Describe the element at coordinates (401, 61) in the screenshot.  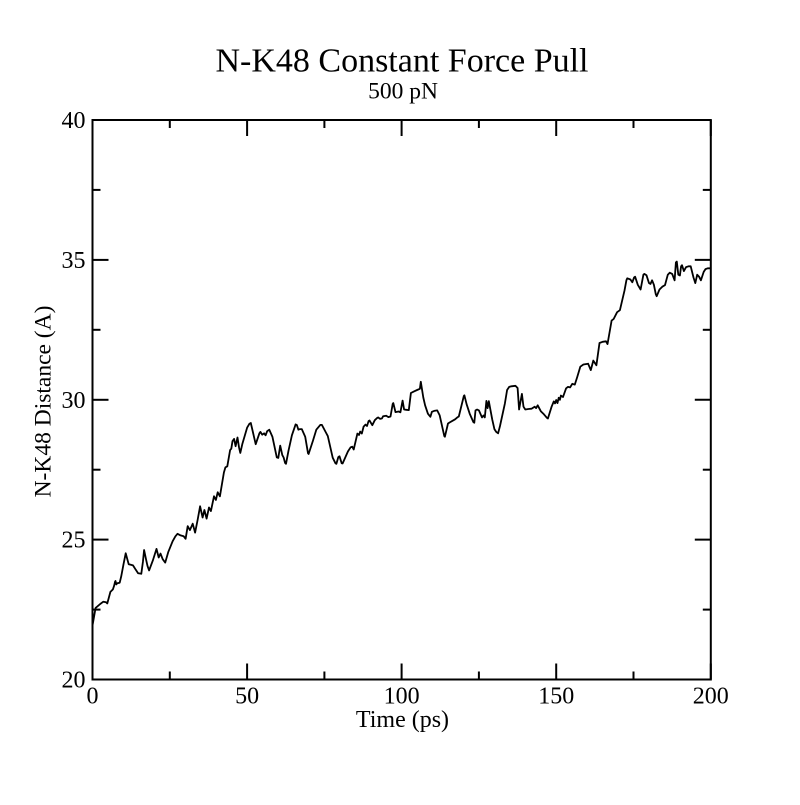
I see `svg-text: N-K48 Constant Force Pull` at that location.